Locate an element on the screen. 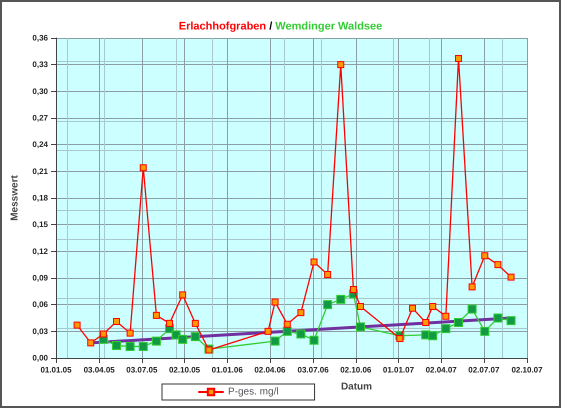 Image resolution: width=561 pixels, height=408 pixels. y-tick-label: 0,15 is located at coordinates (40, 225).